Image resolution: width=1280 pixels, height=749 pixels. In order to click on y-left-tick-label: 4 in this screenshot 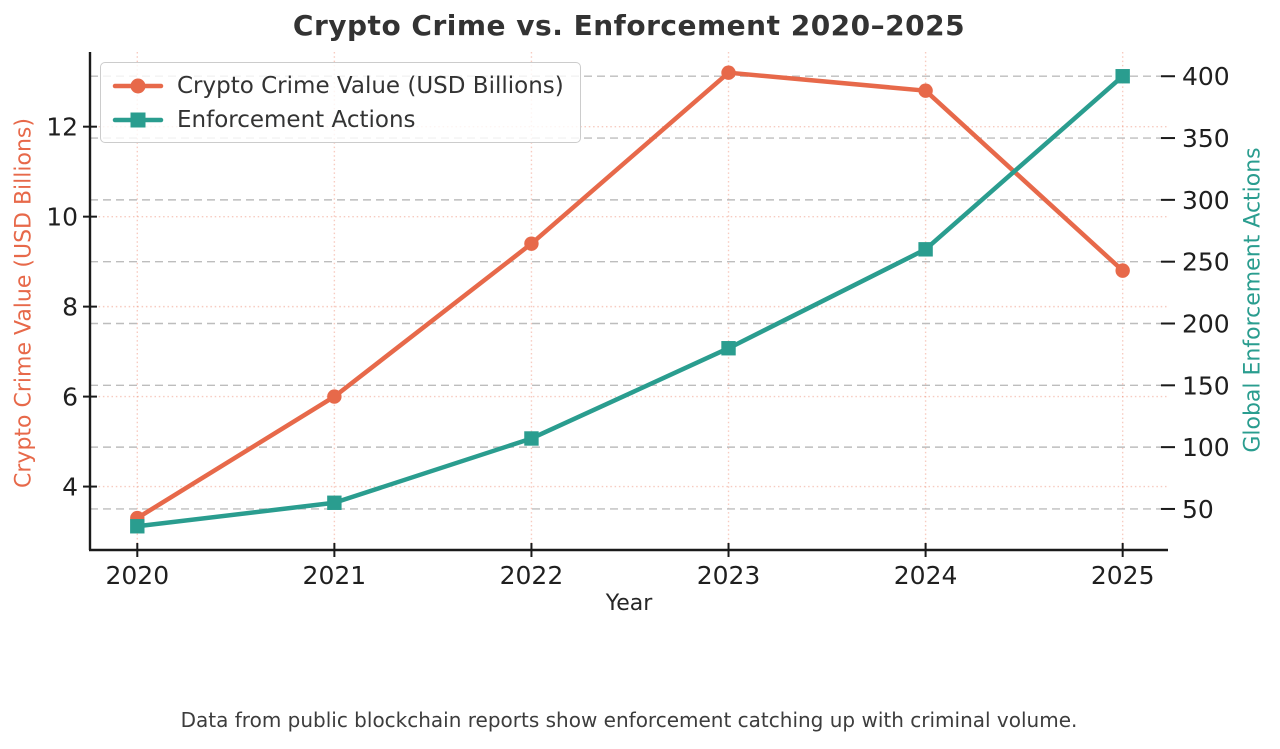, I will do `click(70, 487)`.